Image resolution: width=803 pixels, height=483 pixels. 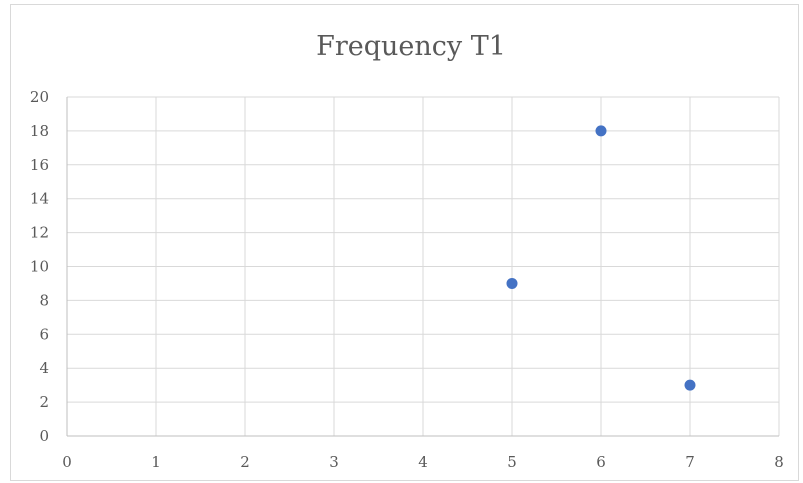 I want to click on x-tick-label: 1, so click(x=156, y=462).